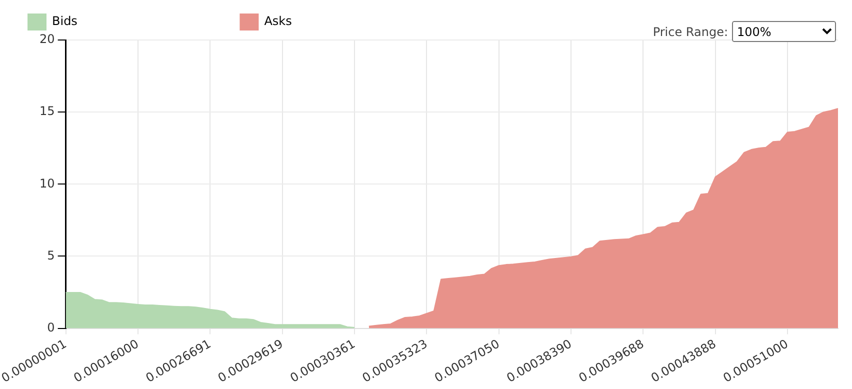  What do you see at coordinates (47, 111) in the screenshot?
I see `y-tick-label: 15` at bounding box center [47, 111].